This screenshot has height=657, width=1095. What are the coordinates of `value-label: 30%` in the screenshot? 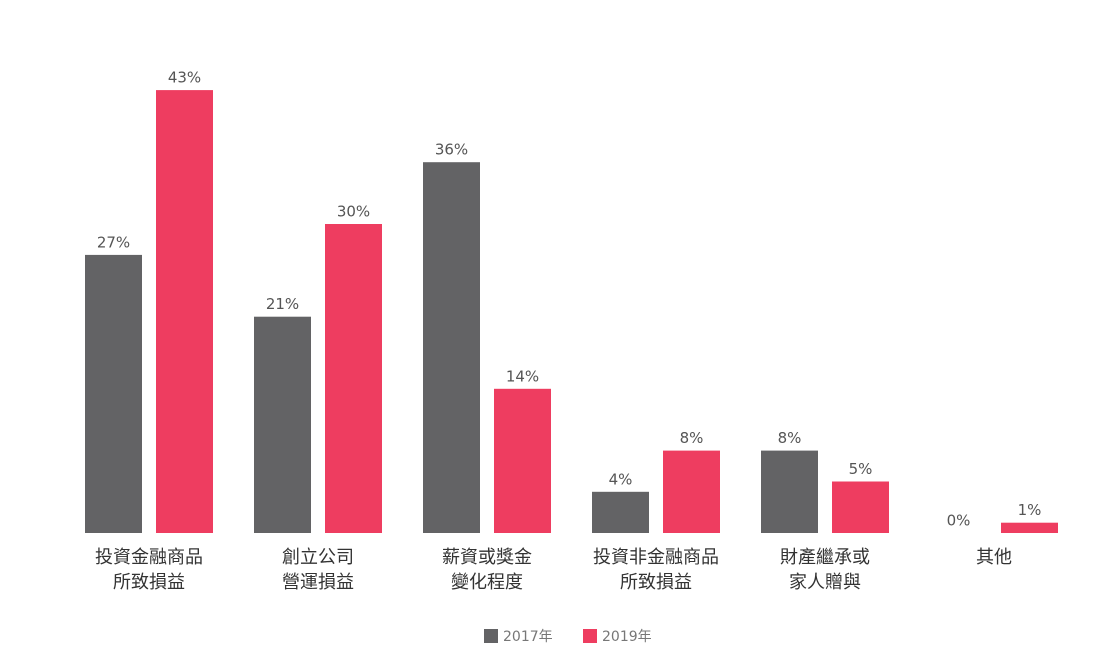 It's located at (353, 212).